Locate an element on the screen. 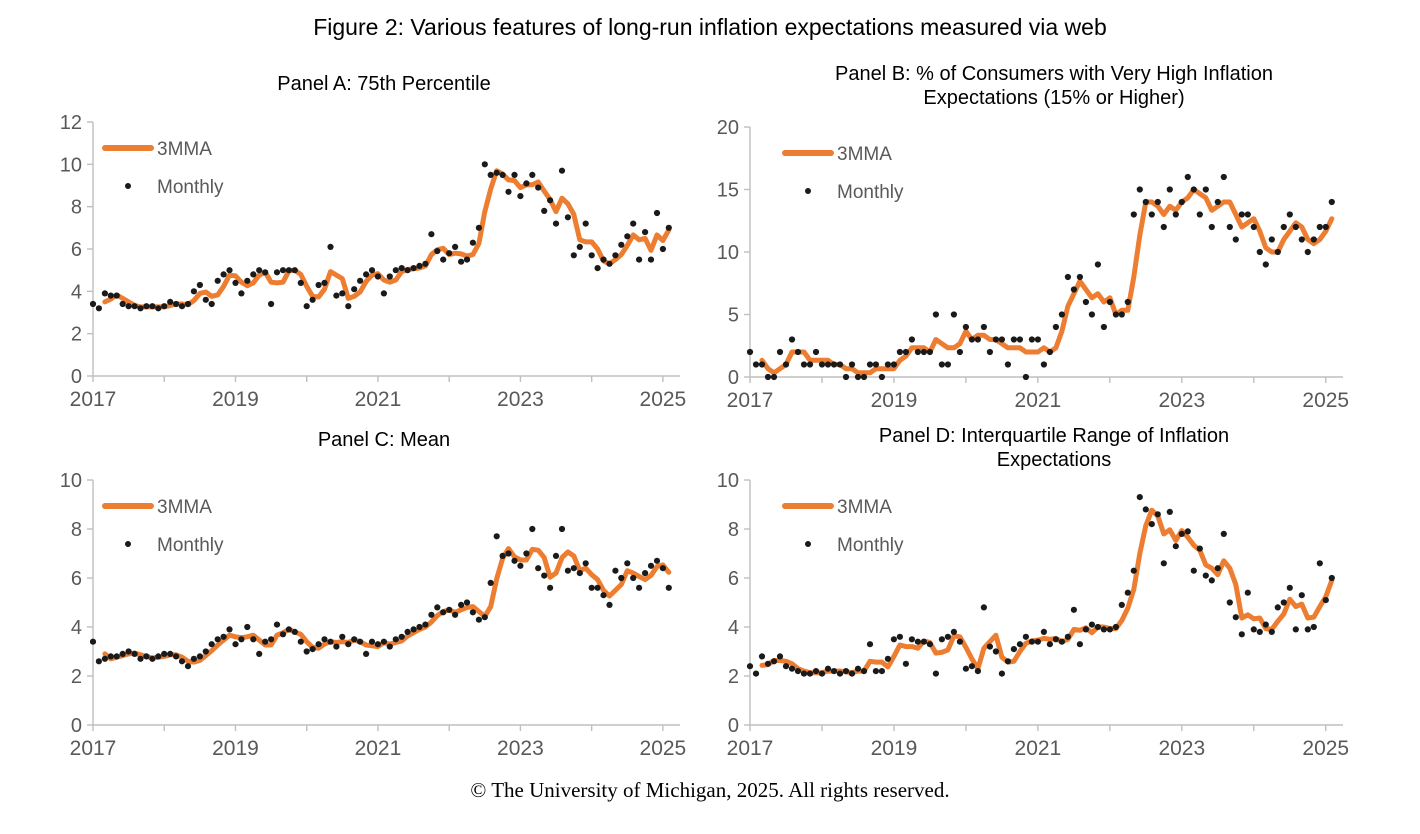  x-tick-label: 2023 is located at coordinates (1181, 400).